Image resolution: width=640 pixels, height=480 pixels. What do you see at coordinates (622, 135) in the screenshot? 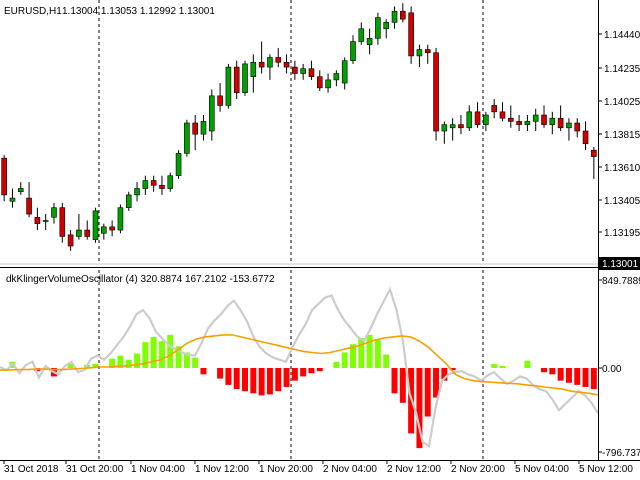
I see `price-tick-label: 1.13815` at bounding box center [622, 135].